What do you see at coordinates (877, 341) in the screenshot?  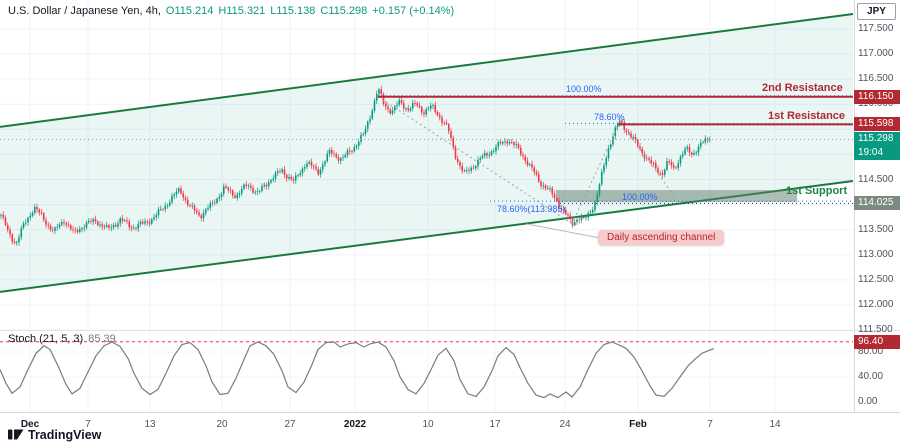 I see `price-badge: 96.40` at bounding box center [877, 341].